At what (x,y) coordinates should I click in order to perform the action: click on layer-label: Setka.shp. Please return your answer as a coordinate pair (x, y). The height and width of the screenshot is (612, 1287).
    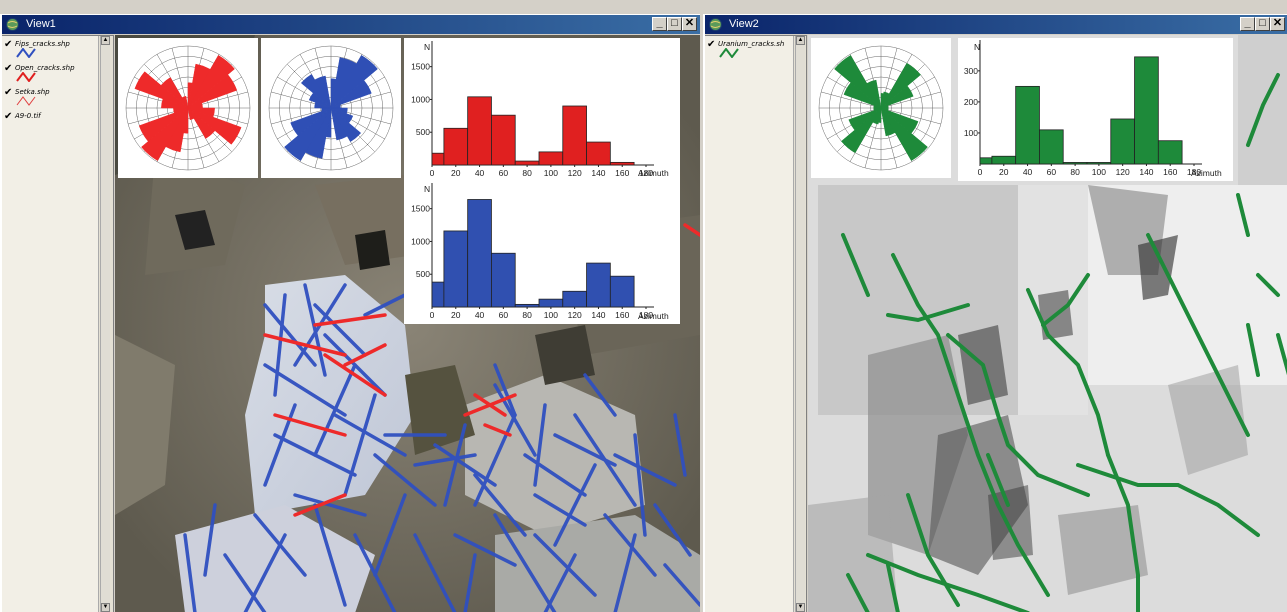
    Looking at the image, I should click on (32, 92).